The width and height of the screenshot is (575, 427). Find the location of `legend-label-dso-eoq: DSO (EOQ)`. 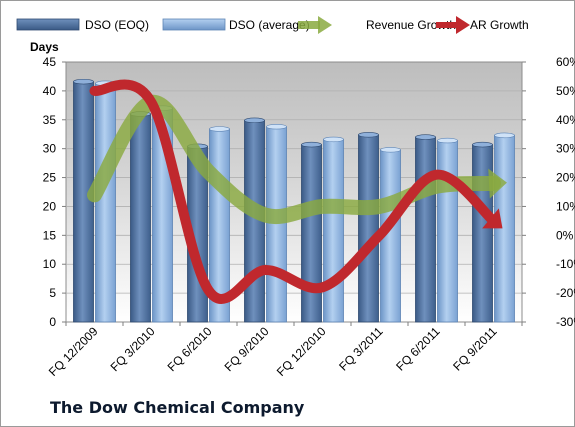

legend-label-dso-eoq: DSO (EOQ) is located at coordinates (117, 25).